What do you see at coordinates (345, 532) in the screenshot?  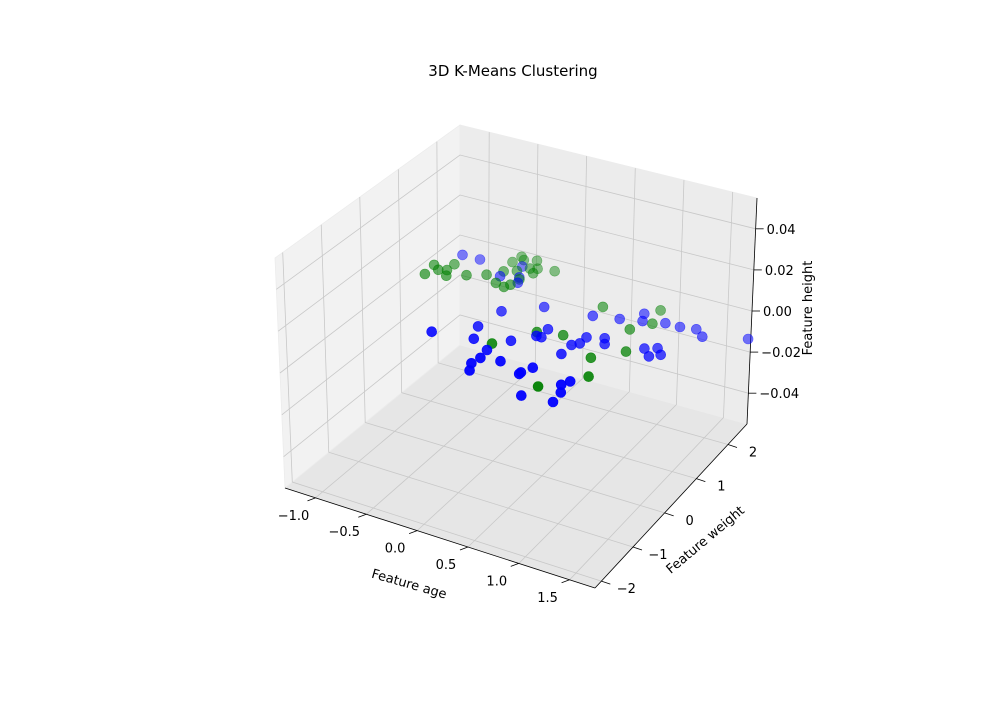 I see `x-tick-label: −0.5` at bounding box center [345, 532].